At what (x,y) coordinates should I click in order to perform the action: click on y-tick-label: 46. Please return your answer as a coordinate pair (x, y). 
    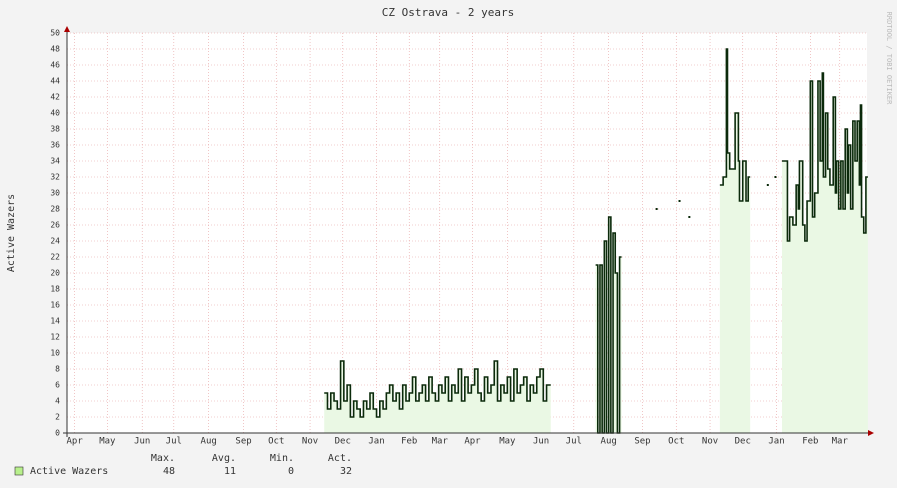
    Looking at the image, I should click on (55, 65).